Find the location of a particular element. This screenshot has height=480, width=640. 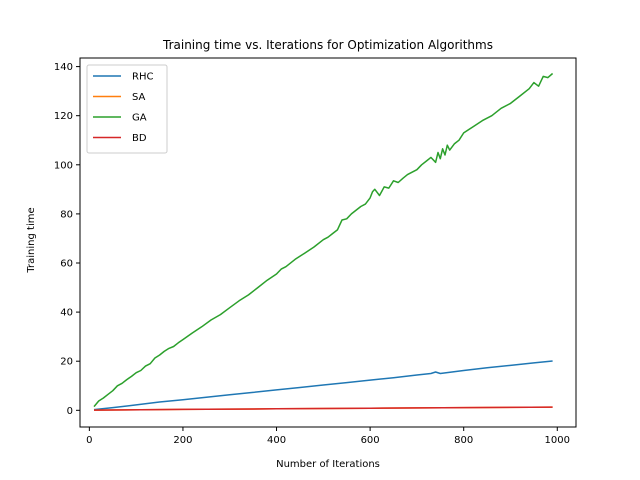

x-tick-label: 800 is located at coordinates (463, 440).